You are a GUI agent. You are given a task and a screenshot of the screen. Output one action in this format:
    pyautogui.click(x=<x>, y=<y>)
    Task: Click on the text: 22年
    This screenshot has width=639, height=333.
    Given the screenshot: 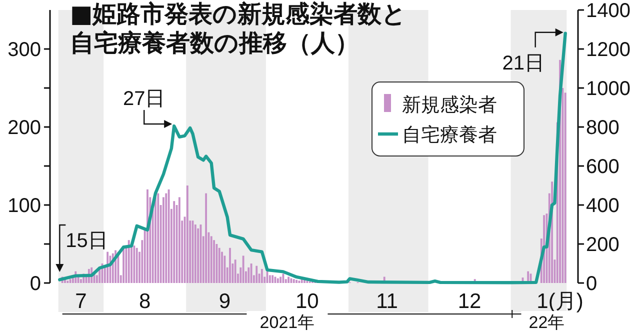 What is the action you would take?
    pyautogui.click(x=546, y=322)
    